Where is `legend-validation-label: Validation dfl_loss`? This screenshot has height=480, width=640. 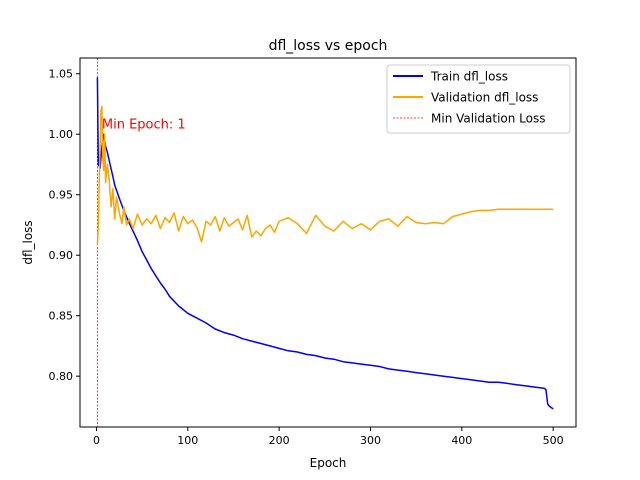 legend-validation-label: Validation dfl_loss is located at coordinates (484, 98).